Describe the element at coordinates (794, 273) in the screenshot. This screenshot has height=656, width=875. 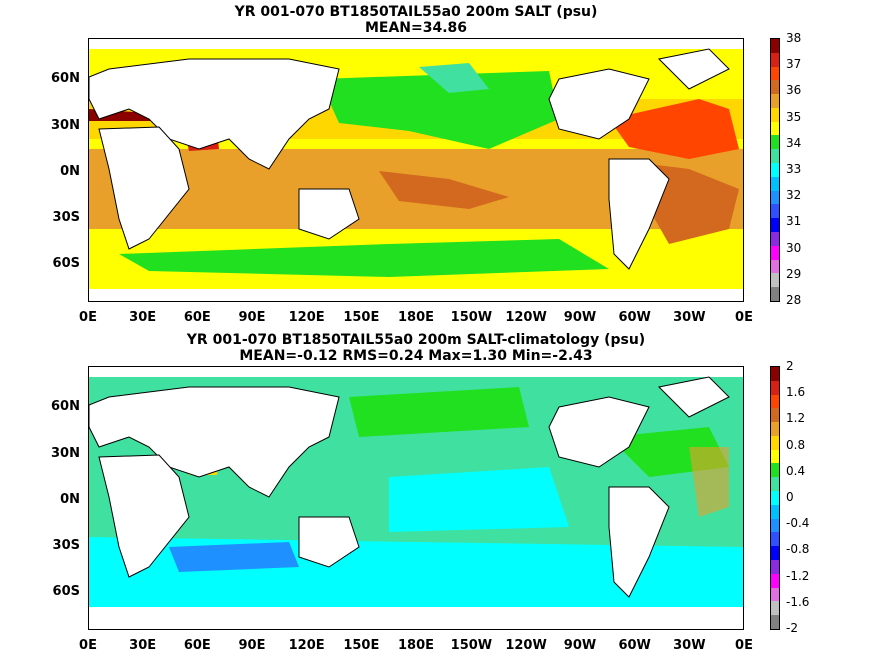
I see `colorbar-label: 29` at that location.